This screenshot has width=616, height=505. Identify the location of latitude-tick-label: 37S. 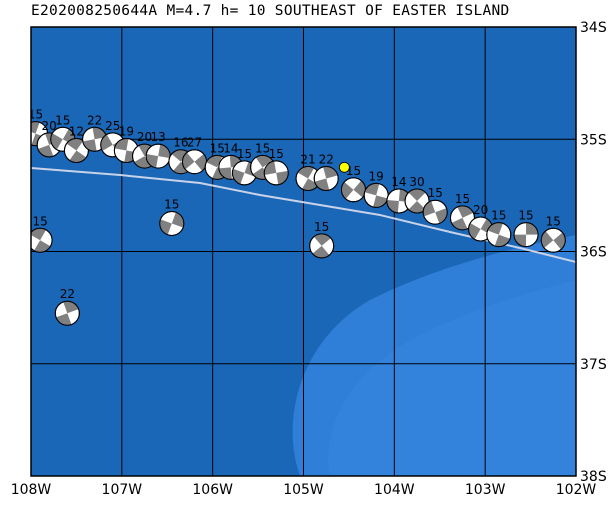
(593, 365).